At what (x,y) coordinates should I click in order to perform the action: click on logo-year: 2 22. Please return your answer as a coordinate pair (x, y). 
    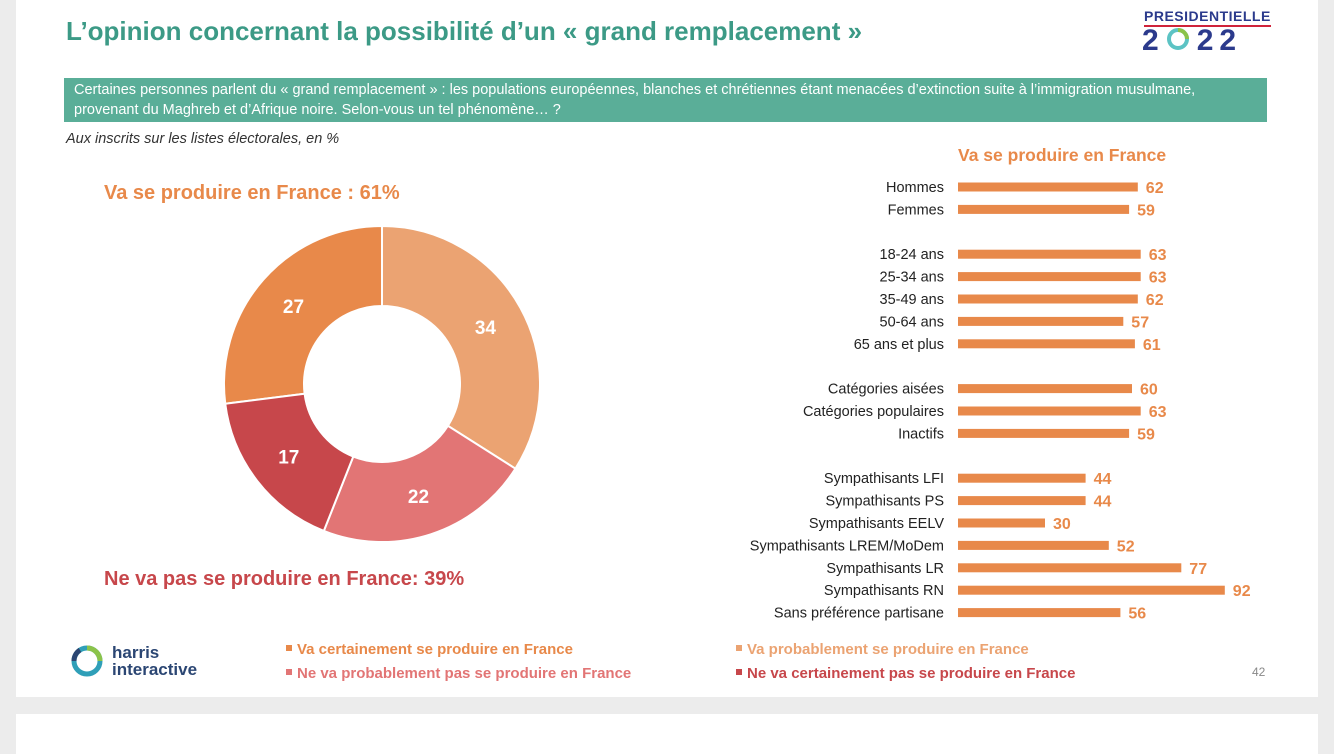
    Looking at the image, I should click on (1192, 40).